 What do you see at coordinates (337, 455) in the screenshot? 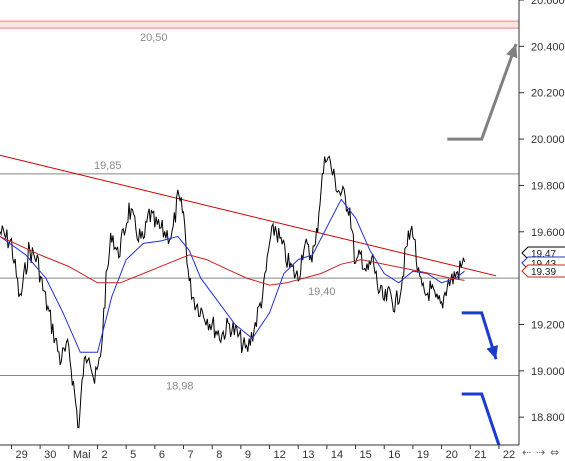
I see `x-tick-label: 14` at bounding box center [337, 455].